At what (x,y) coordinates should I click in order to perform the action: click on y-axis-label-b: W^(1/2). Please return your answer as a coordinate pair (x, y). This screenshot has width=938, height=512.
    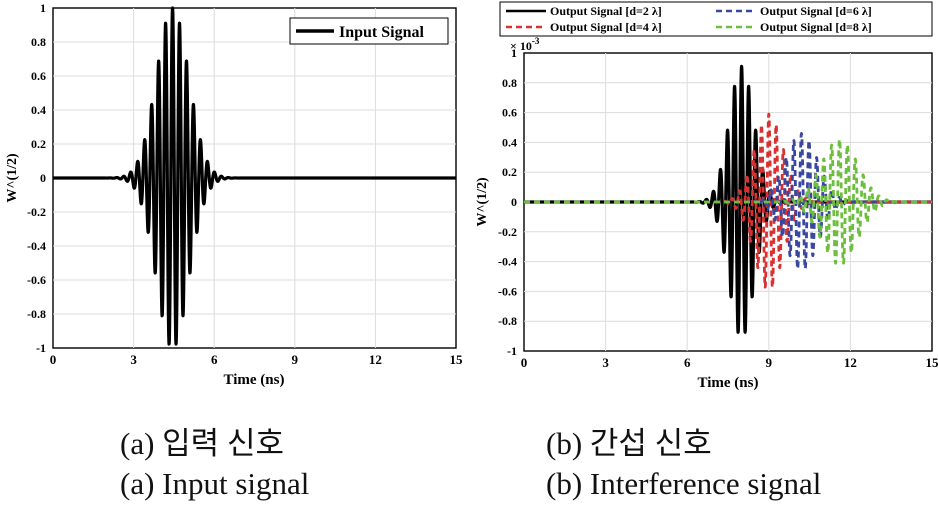
    Looking at the image, I should click on (482, 202).